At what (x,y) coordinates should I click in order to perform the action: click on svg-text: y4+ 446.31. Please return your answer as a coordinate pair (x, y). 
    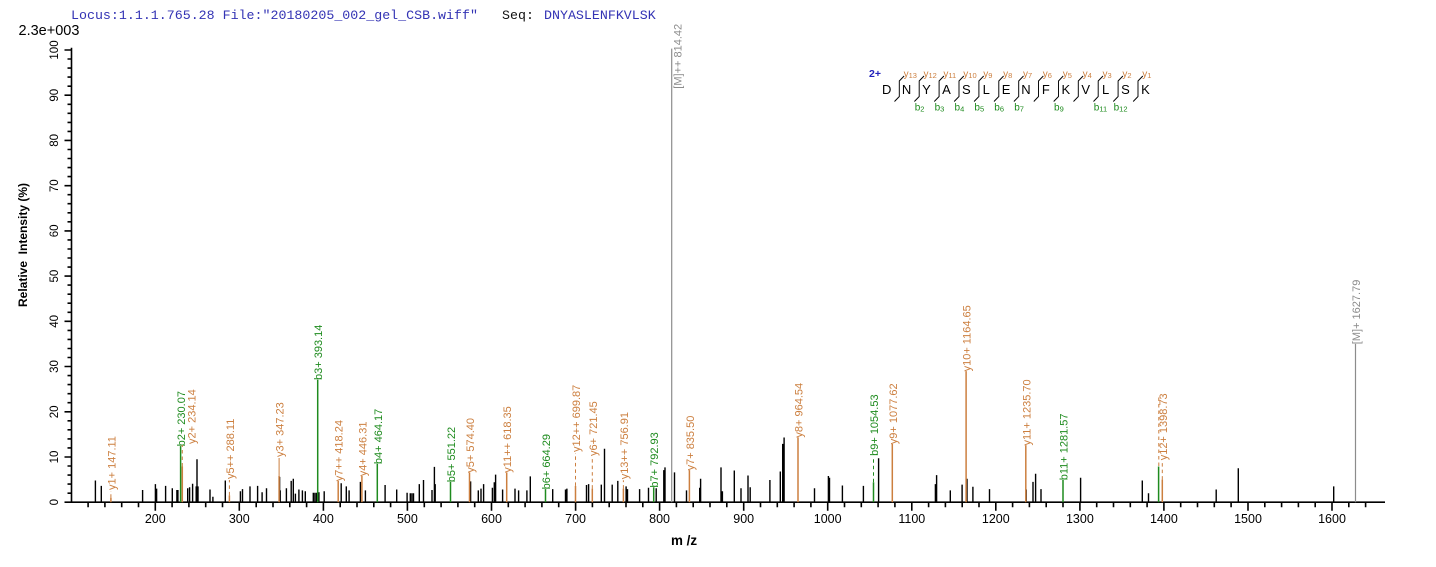
    Looking at the image, I should click on (363, 449).